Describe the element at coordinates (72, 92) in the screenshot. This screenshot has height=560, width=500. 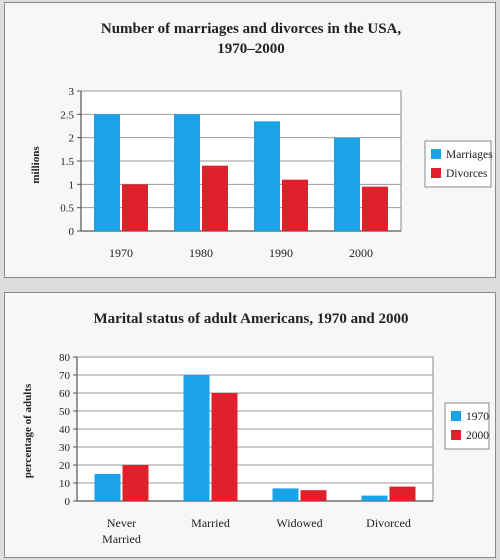
I see `y-tick-label: 3` at that location.